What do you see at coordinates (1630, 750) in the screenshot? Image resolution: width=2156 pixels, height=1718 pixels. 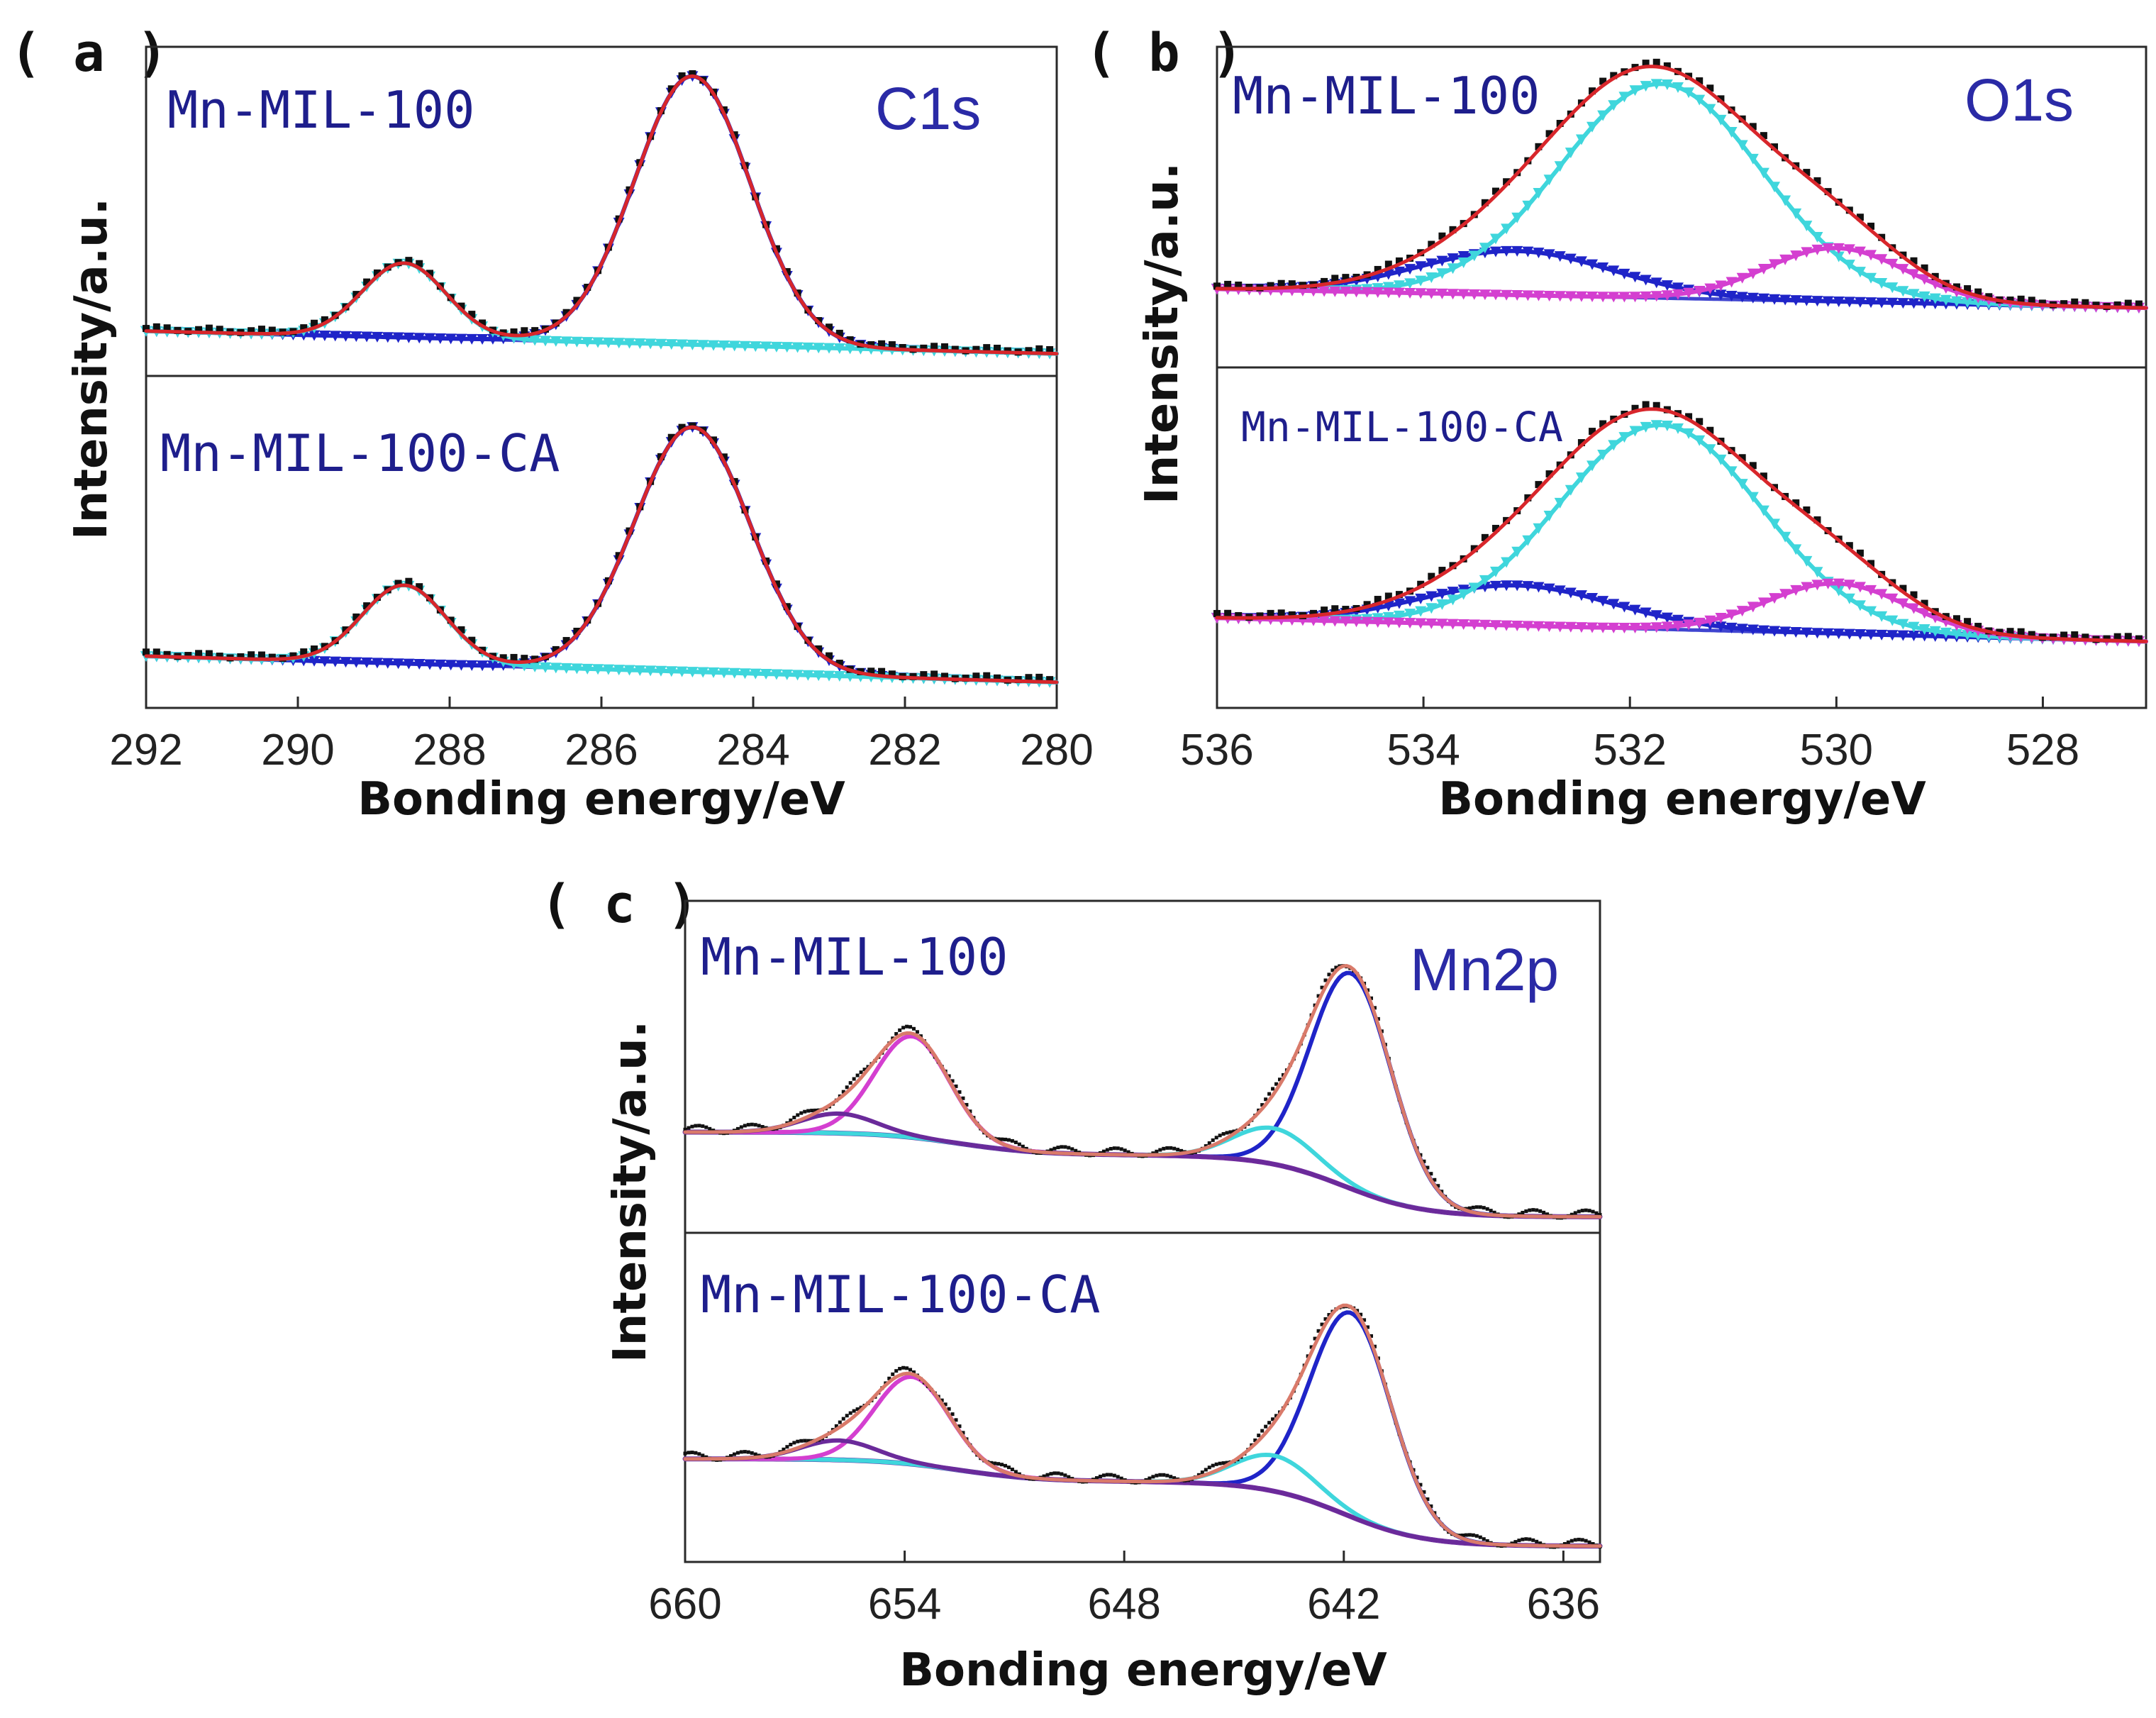 I see `x-tick-label-b-2: 532` at bounding box center [1630, 750].